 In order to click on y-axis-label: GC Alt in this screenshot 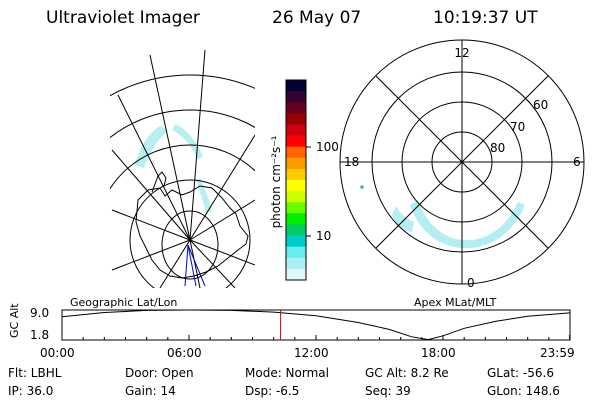, I will do `click(14, 320)`.